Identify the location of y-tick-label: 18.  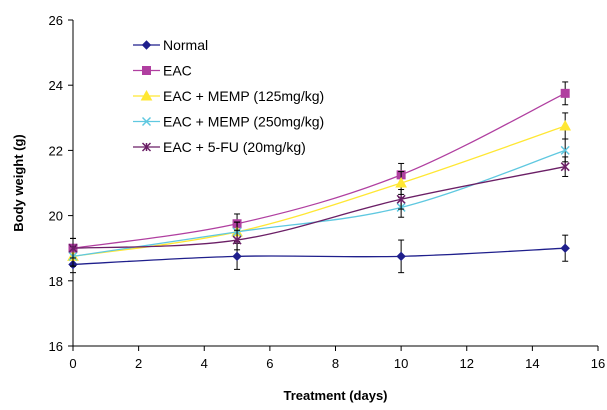
(56, 281).